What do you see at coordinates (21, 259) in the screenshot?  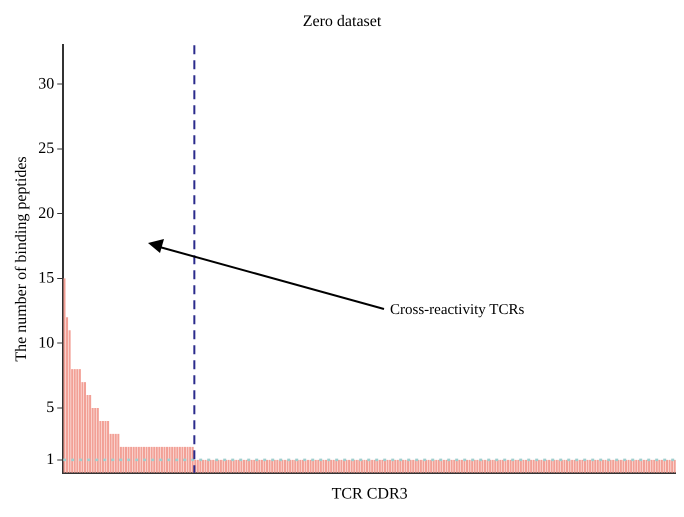 I see `y-axis-title: The number of binding peptides` at bounding box center [21, 259].